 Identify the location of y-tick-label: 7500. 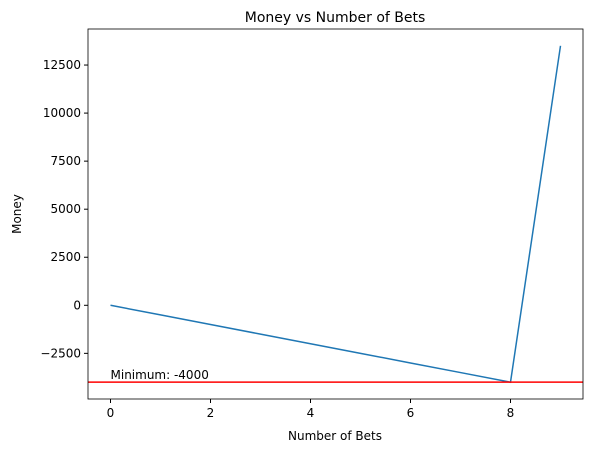
(65, 161).